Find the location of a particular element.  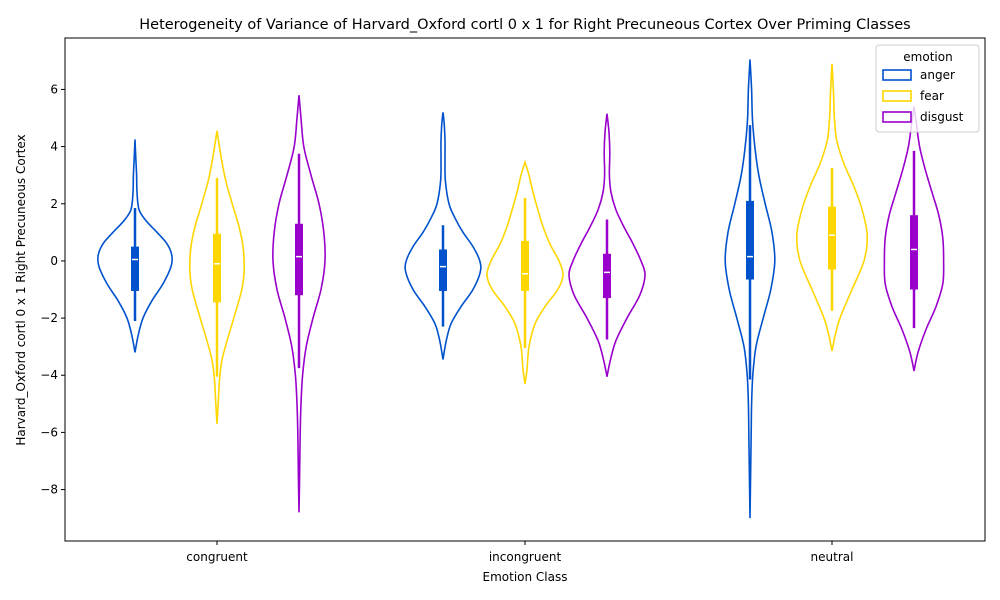

legend-swatch-disgust is located at coordinates (897, 117).